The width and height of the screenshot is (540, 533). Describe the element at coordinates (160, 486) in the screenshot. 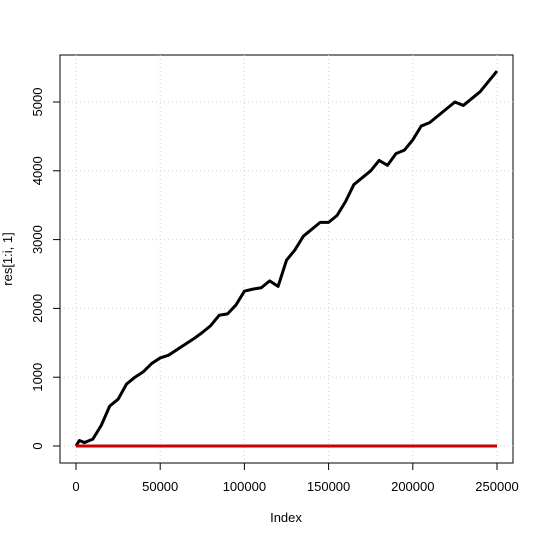

I see `x-tick-label: 50000` at that location.